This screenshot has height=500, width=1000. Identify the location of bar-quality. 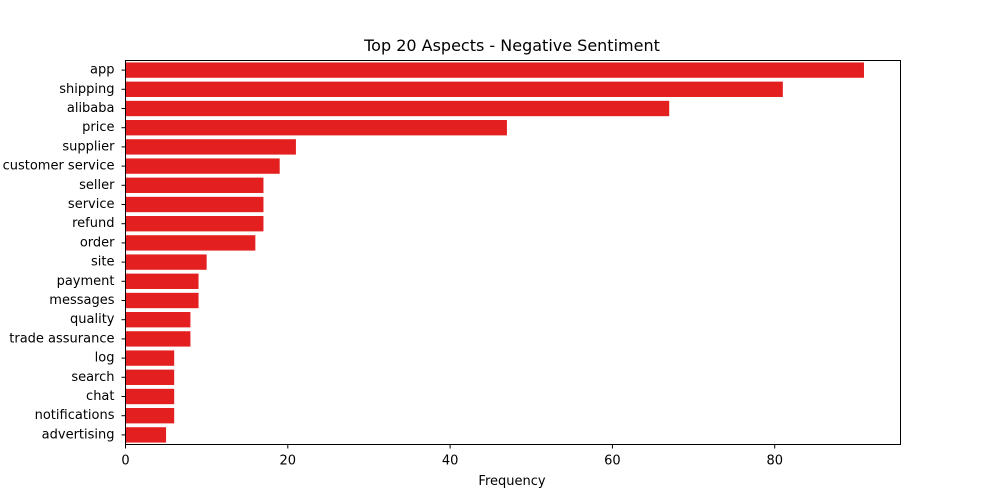
(158, 320).